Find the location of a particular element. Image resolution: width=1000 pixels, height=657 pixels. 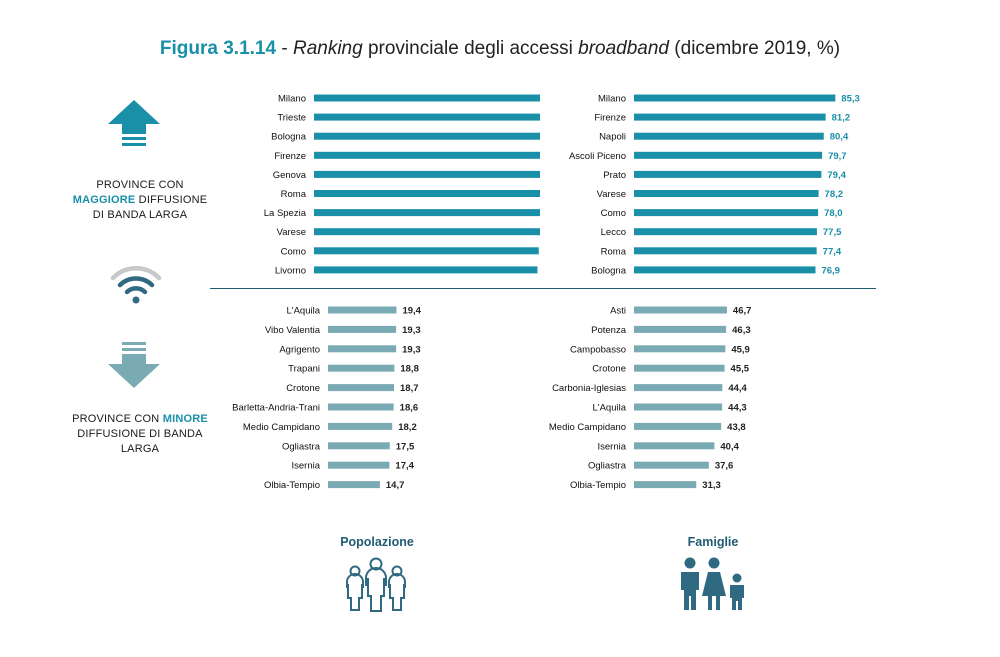

value-label: 17,4 is located at coordinates (404, 466).